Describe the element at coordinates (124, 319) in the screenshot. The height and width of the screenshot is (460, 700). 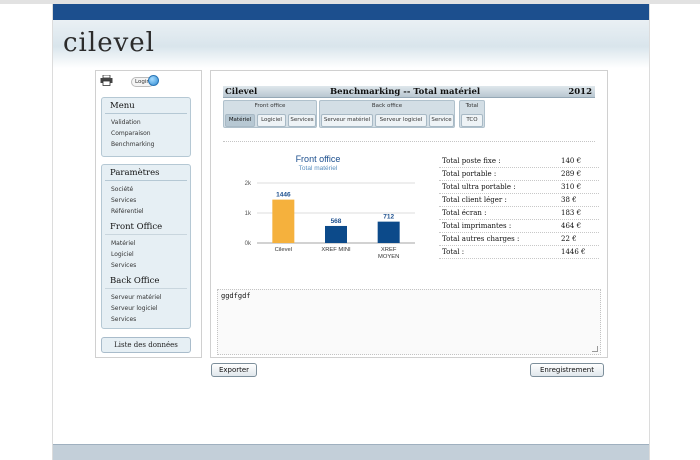
I see `sidebar-item-bo-services: Services` at that location.